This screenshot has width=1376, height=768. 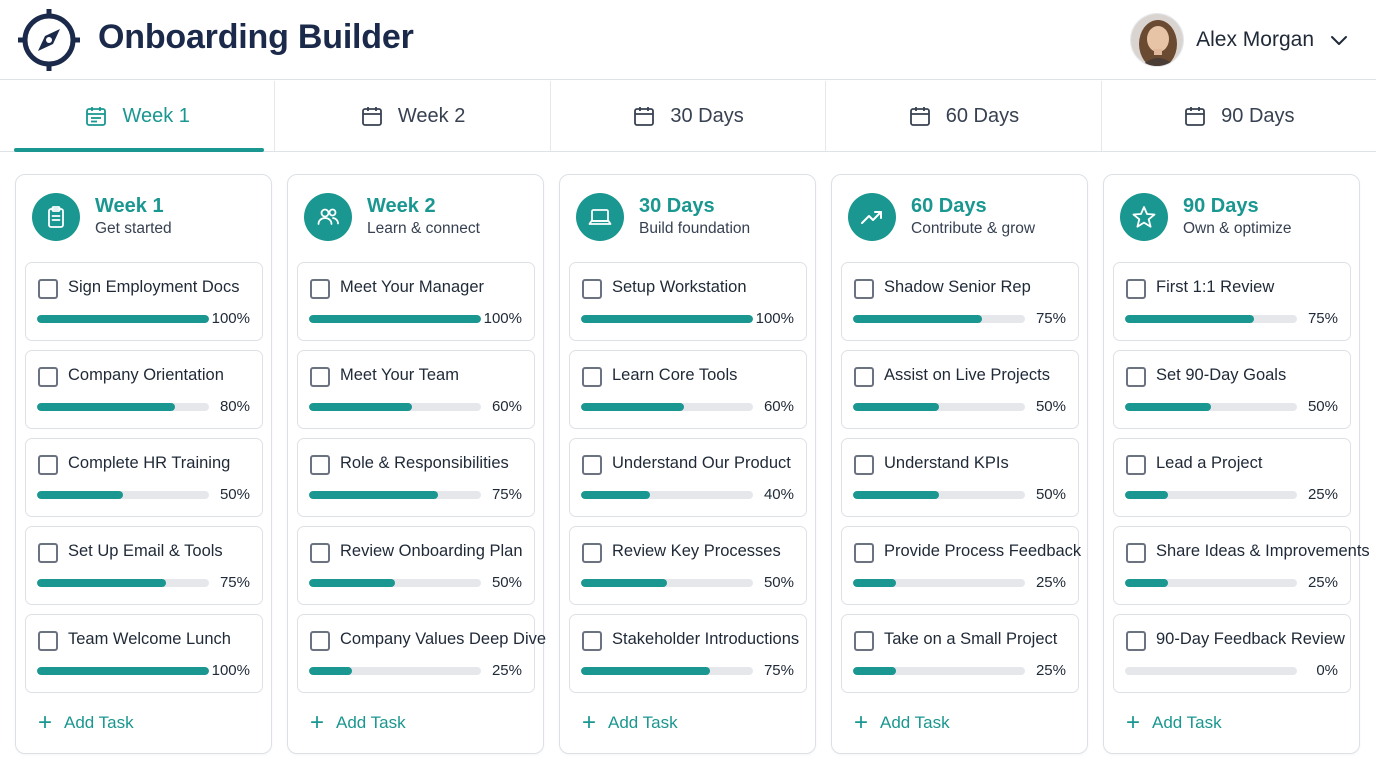 What do you see at coordinates (960, 653) in the screenshot?
I see `task-card: Take on a Small Project 25%` at bounding box center [960, 653].